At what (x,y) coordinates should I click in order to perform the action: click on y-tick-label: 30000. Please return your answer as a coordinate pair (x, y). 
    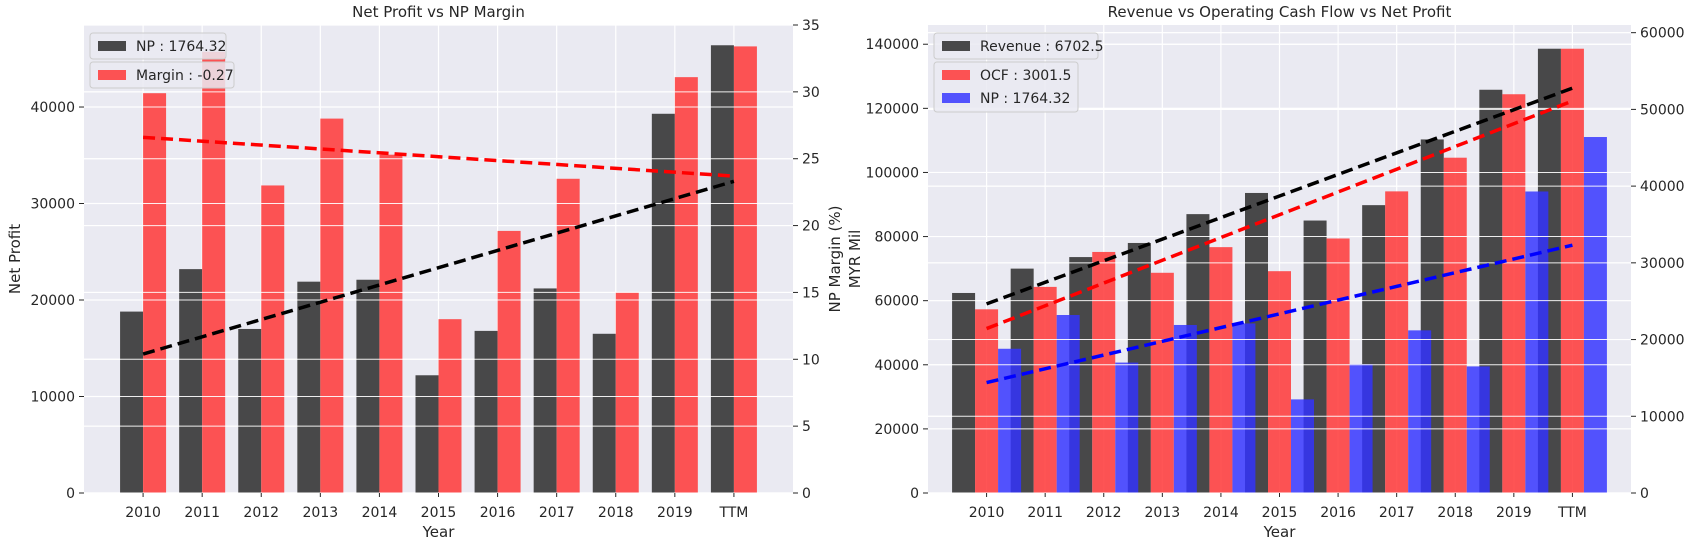
    Looking at the image, I should click on (52, 205).